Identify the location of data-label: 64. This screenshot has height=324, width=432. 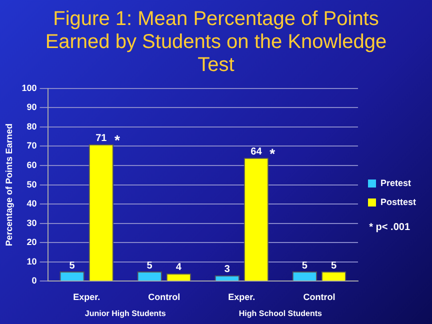
(256, 152).